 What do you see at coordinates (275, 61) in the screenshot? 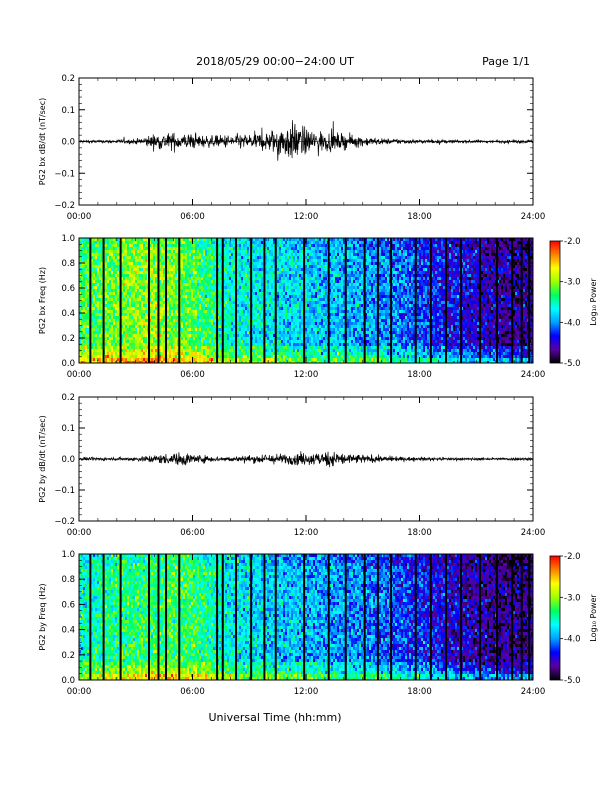
I see `page-title: 2018/05/29 00:00−24:00 UT` at bounding box center [275, 61].